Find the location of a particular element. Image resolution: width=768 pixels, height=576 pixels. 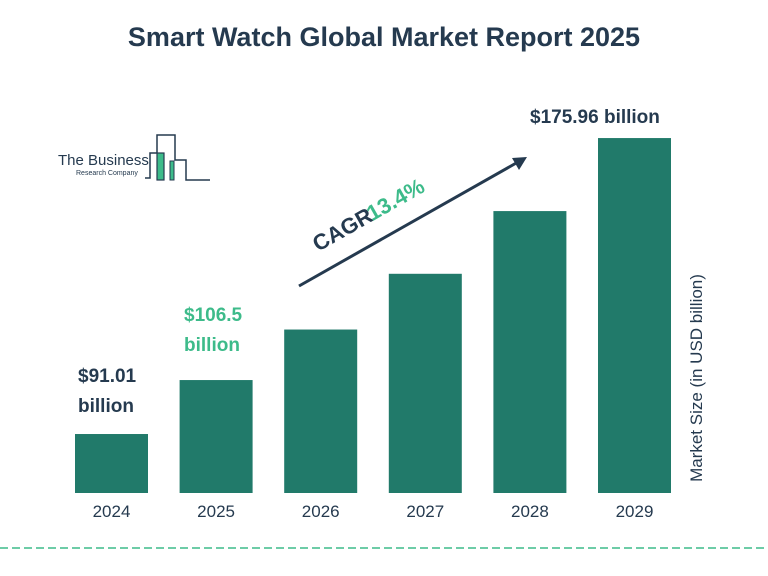

logo-text: The Business is located at coordinates (103, 160).